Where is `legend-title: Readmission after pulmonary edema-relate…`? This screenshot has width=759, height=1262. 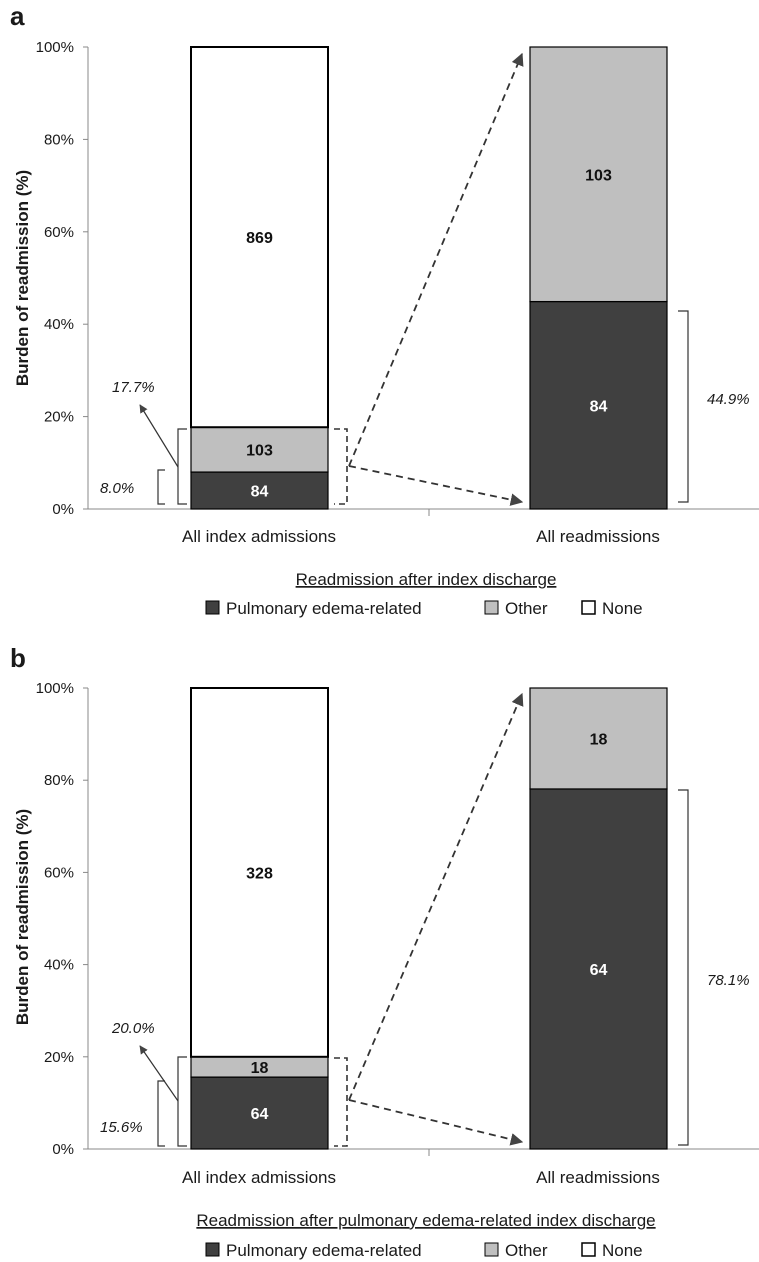 legend-title: Readmission after pulmonary edema-relate… is located at coordinates (425, 1220).